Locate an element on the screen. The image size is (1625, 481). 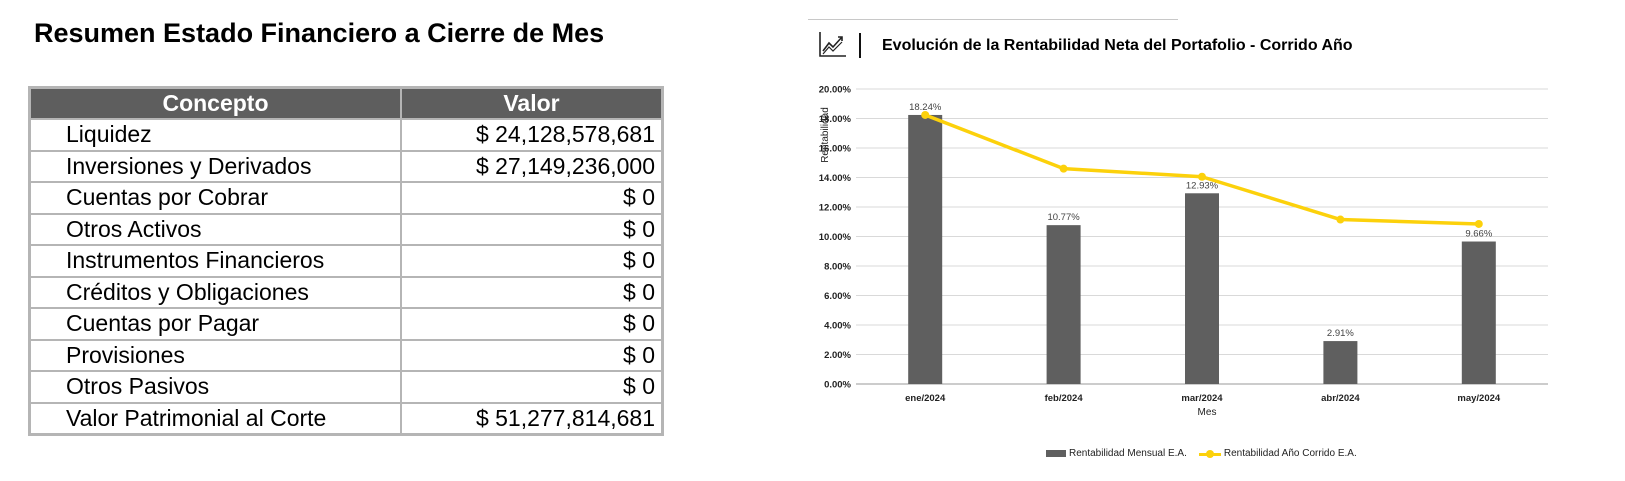
bar-data-label: 18.24% is located at coordinates (925, 107).